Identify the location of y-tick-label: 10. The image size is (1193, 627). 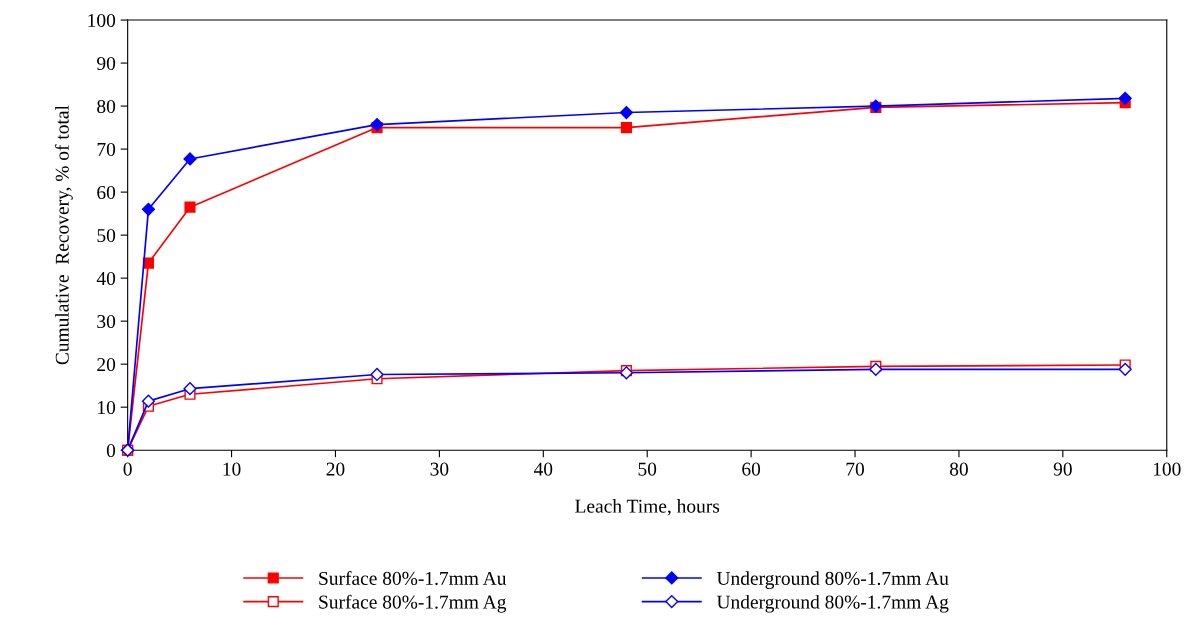
(107, 407).